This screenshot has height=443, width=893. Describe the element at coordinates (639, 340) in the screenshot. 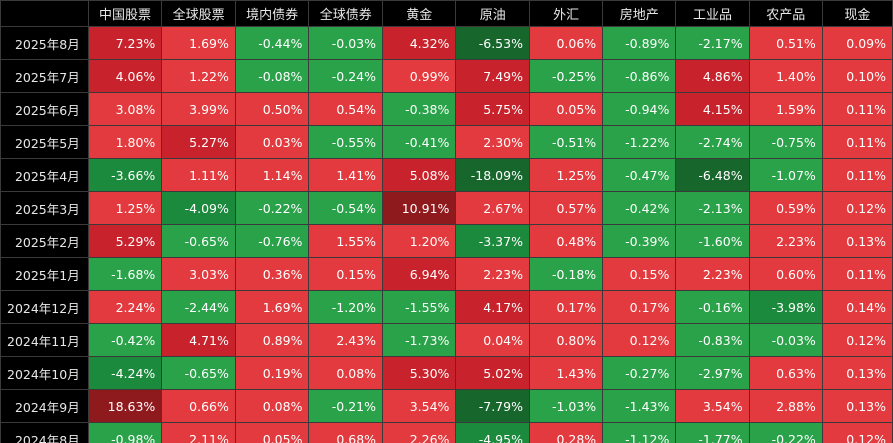

I see `return-cell: 0.12%` at that location.